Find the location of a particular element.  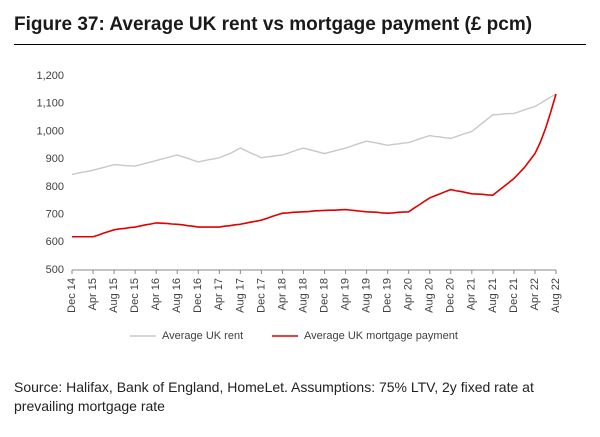

x-tick-label: Aug 16 is located at coordinates (177, 295).